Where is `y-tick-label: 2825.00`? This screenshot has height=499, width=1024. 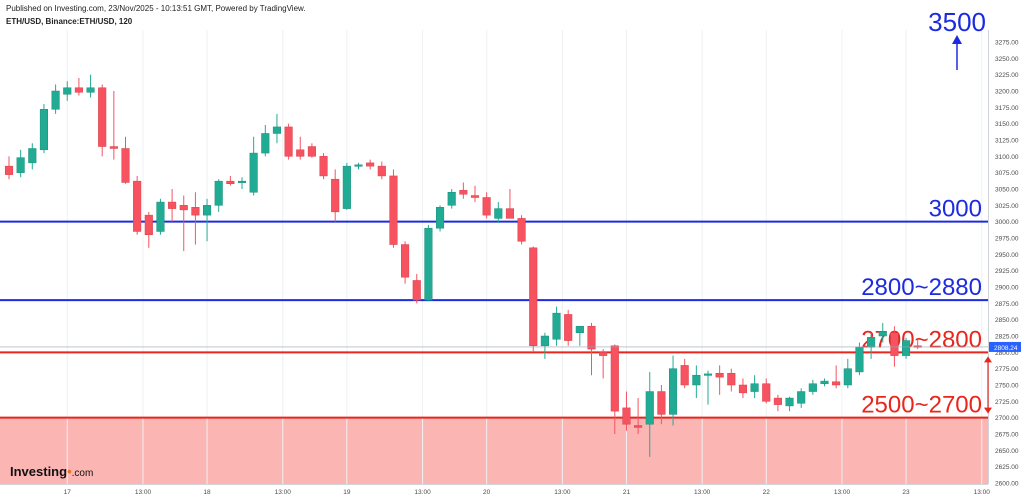 y-tick-label: 2825.00 is located at coordinates (1007, 337).